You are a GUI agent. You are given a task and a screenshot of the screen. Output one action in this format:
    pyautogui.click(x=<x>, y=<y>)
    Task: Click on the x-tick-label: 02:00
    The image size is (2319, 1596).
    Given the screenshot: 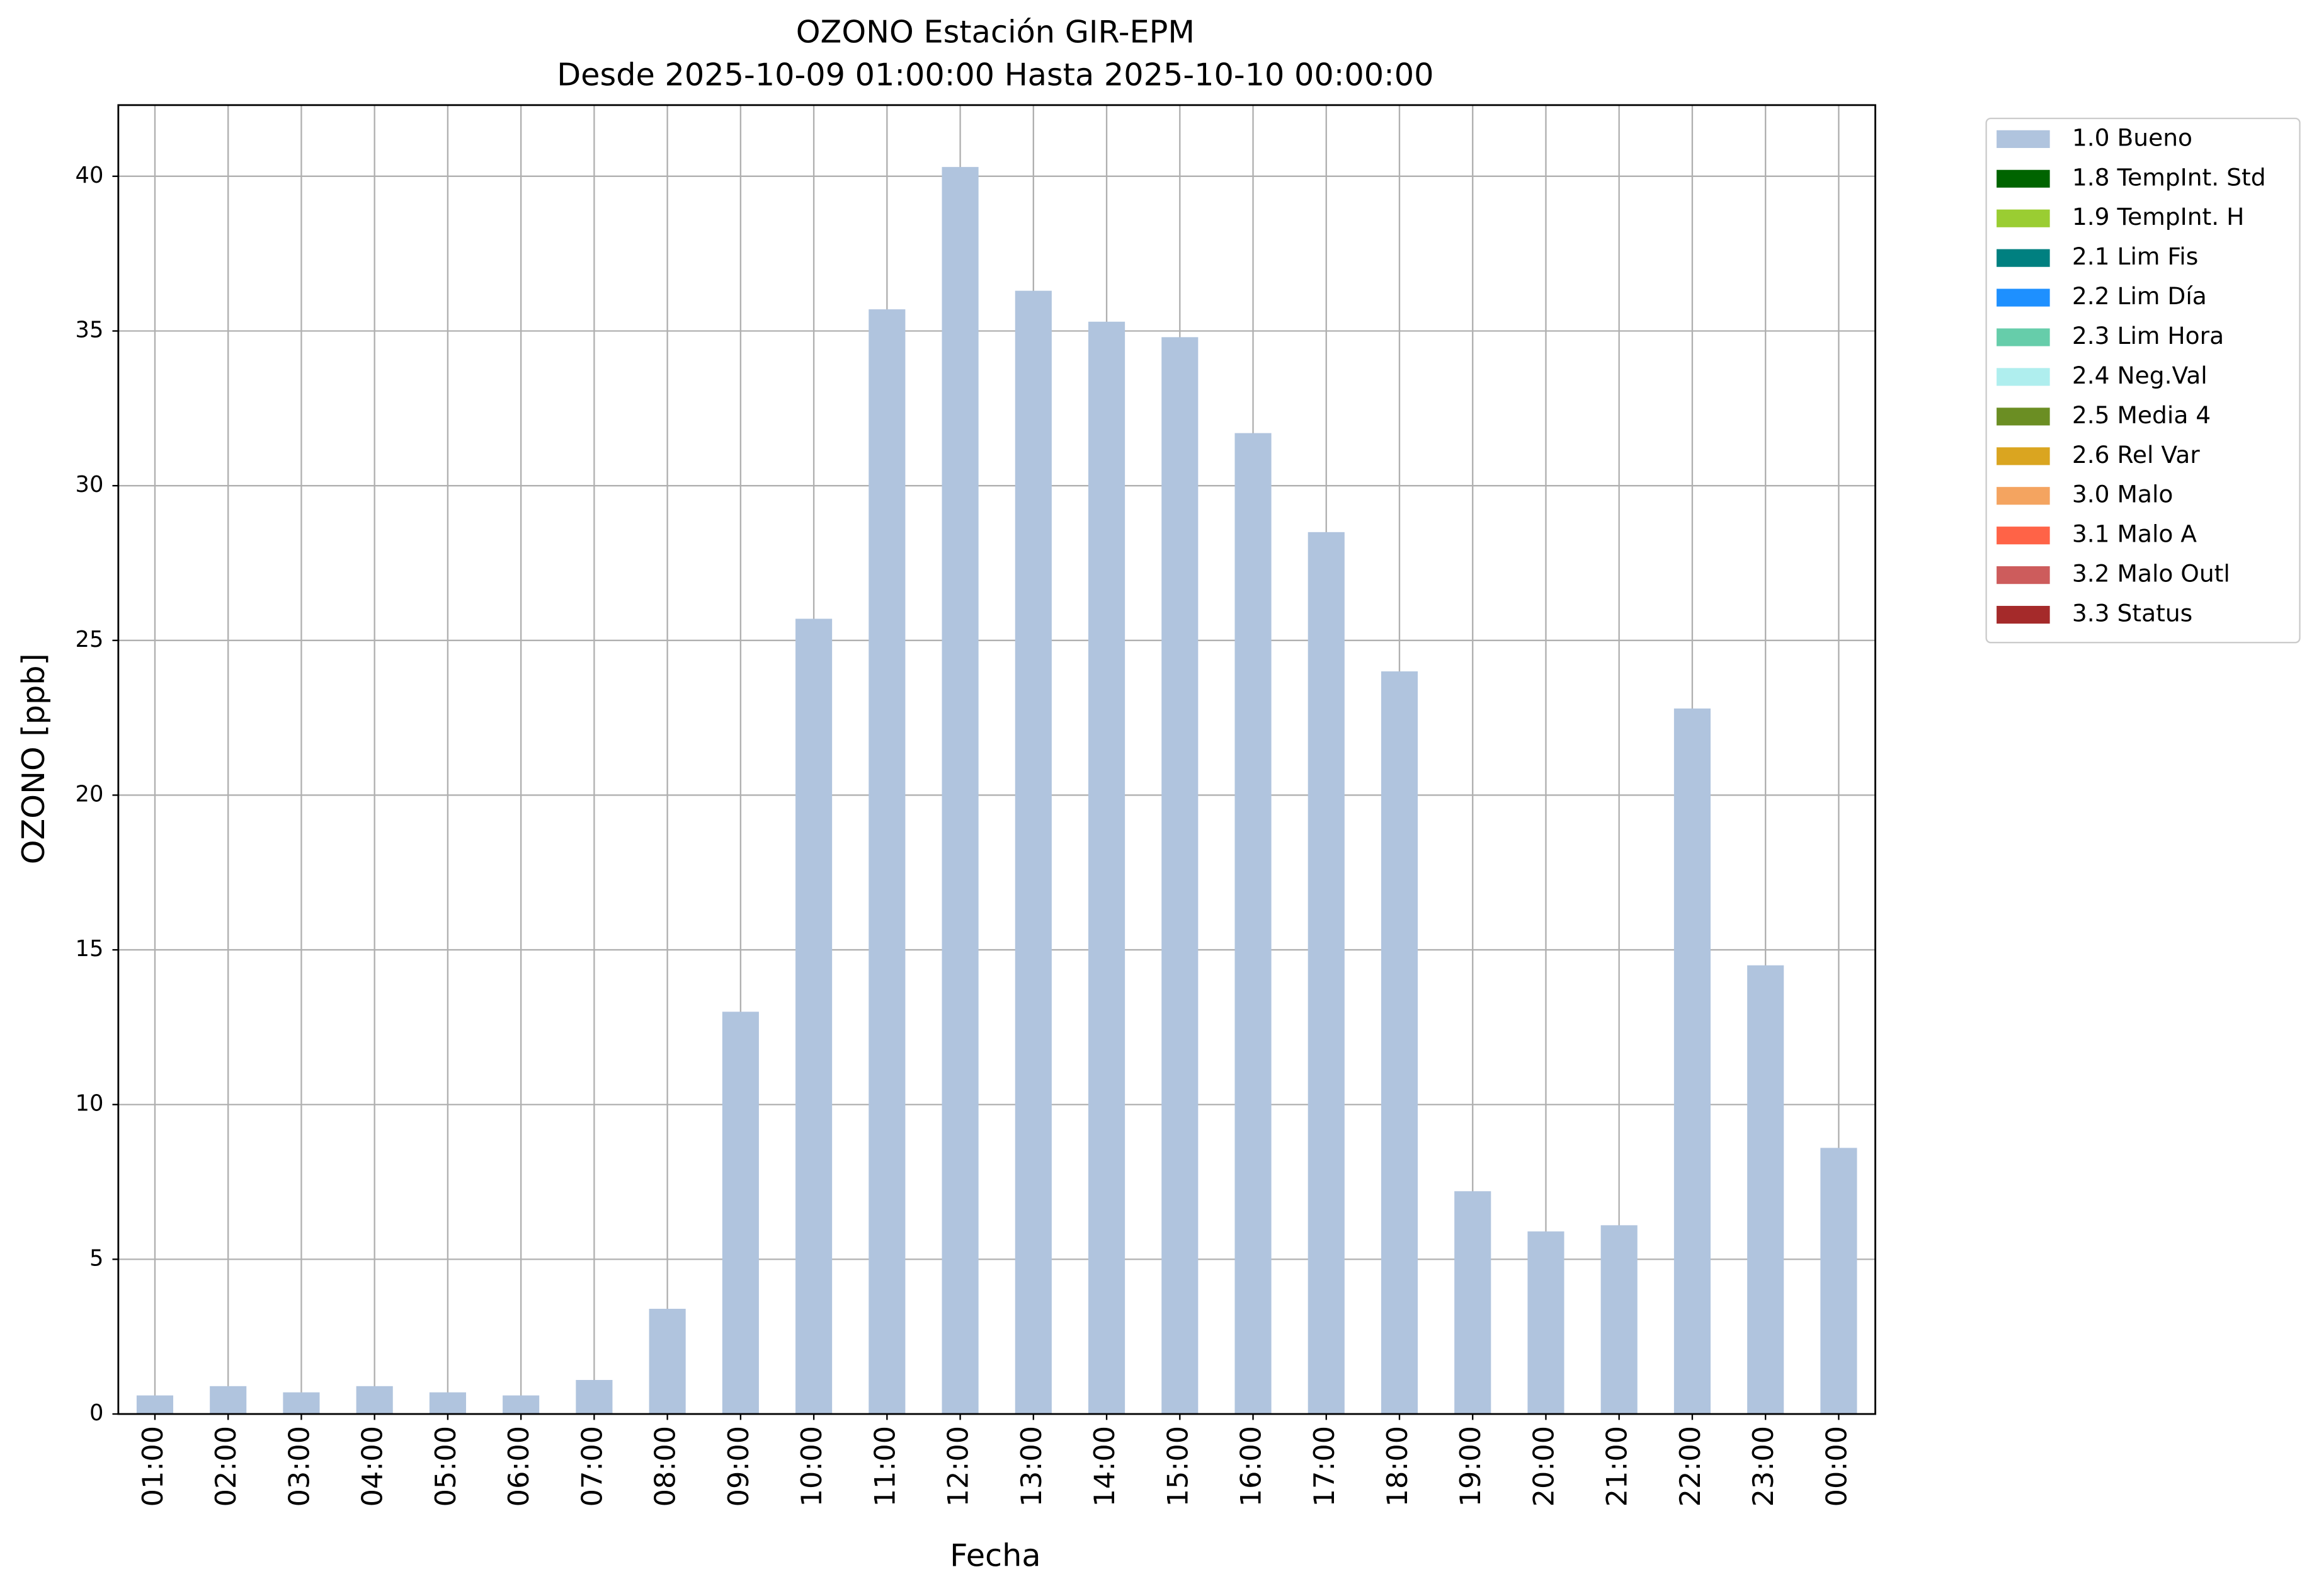 What is the action you would take?
    pyautogui.click(x=226, y=1466)
    